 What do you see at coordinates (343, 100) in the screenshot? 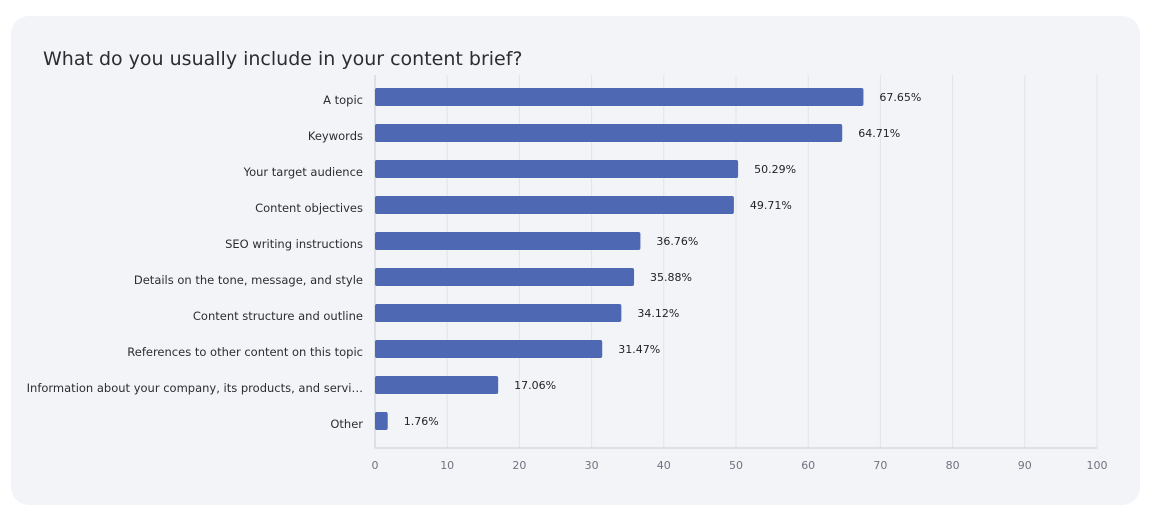
I see `category-label: A topic` at bounding box center [343, 100].